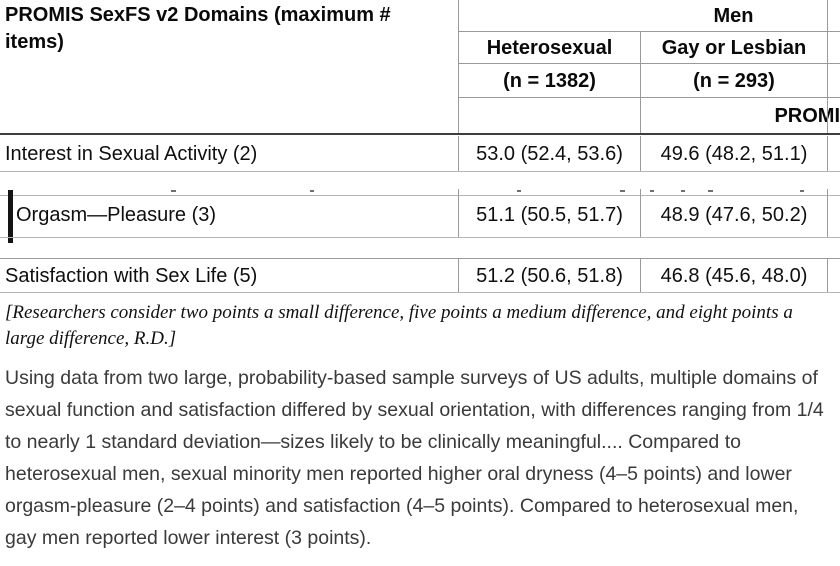 This screenshot has height=566, width=840. What do you see at coordinates (420, 195) in the screenshot?
I see `clipped-row-rule` at bounding box center [420, 195].